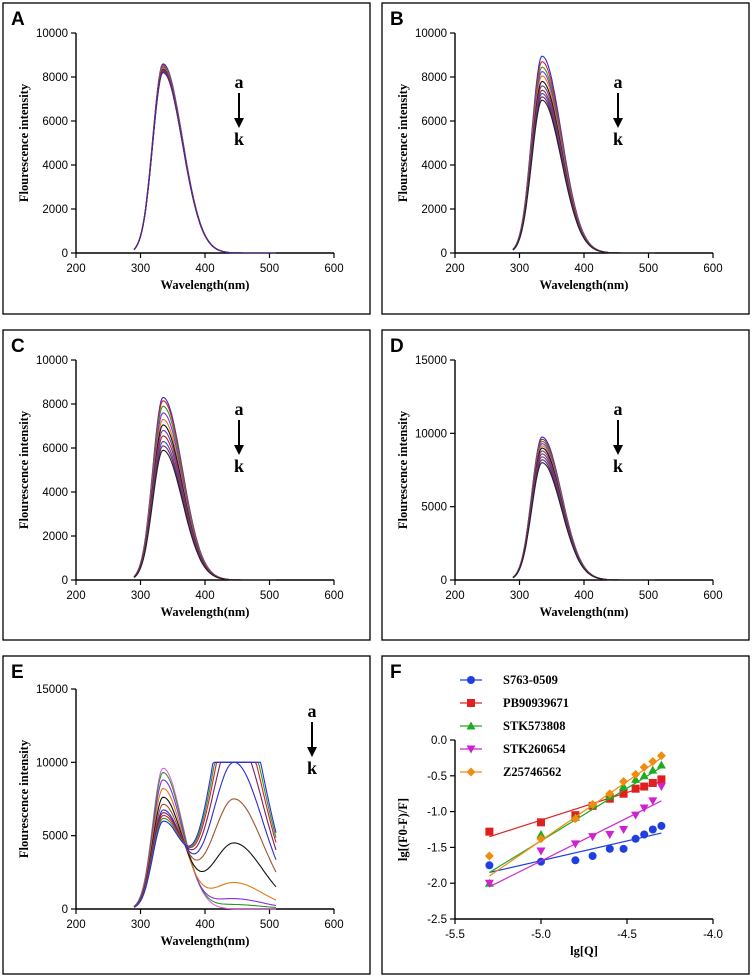 This screenshot has width=754, height=978. Describe the element at coordinates (18, 346) in the screenshot. I see `panel-c-letter: C` at that location.